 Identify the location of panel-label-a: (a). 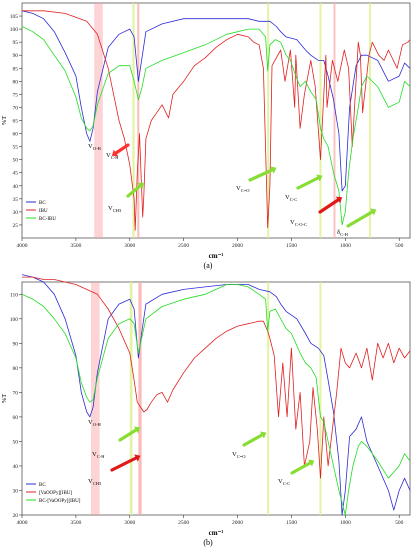
(208, 265).